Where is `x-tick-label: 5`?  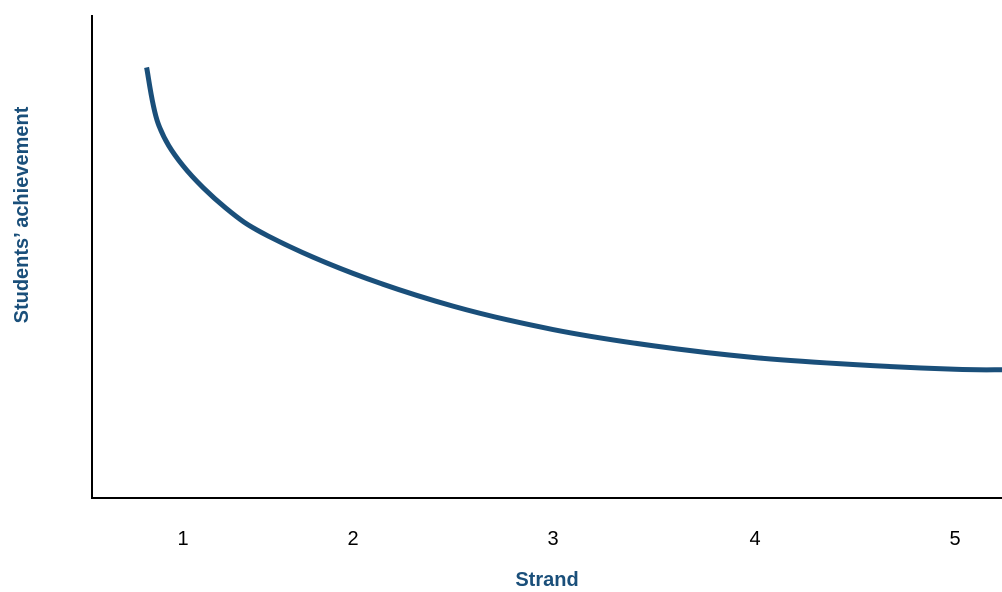 x-tick-label: 5 is located at coordinates (954, 539).